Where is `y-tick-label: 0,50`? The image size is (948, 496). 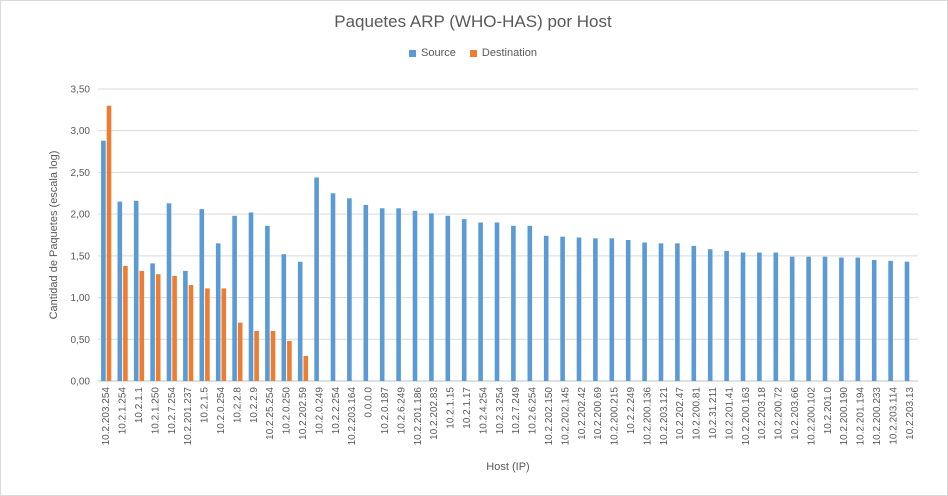
y-tick-label: 0,50 is located at coordinates (81, 340).